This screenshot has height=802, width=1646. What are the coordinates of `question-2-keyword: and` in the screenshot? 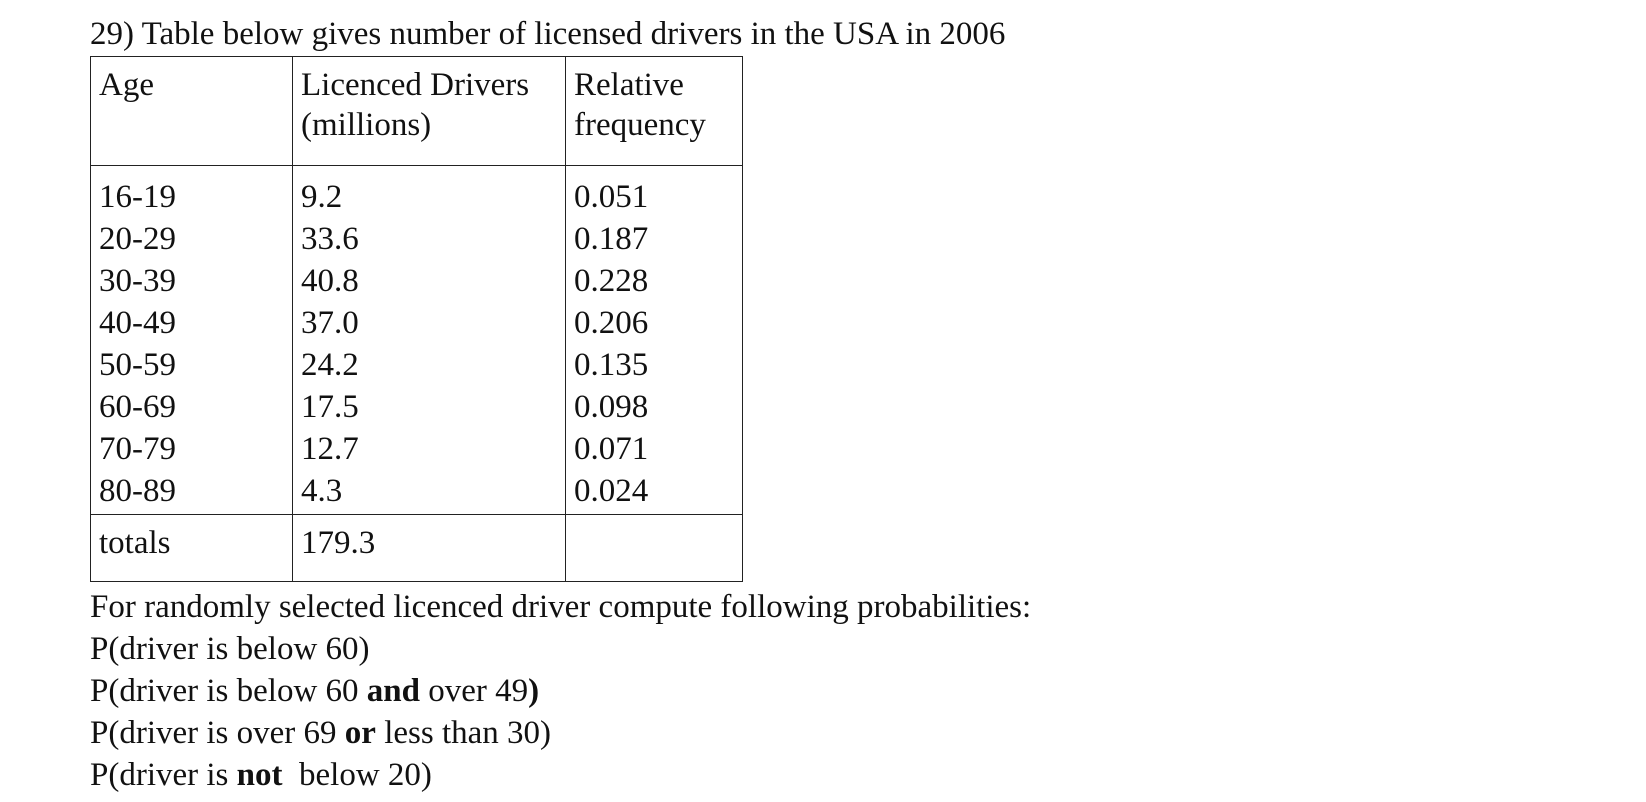 It's located at (393, 691).